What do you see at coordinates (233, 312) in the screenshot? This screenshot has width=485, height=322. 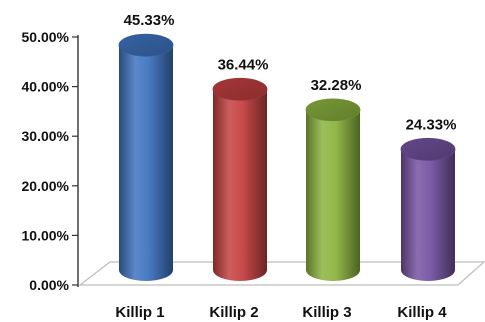 I see `x-tick-label: Killip 2` at bounding box center [233, 312].